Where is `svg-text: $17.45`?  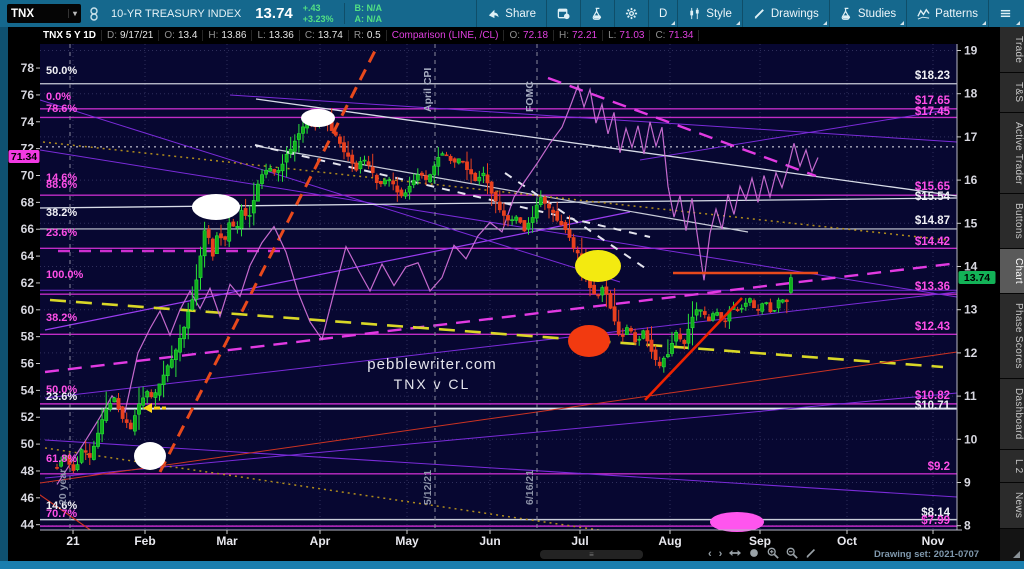
svg-text: $17.45 is located at coordinates (933, 112).